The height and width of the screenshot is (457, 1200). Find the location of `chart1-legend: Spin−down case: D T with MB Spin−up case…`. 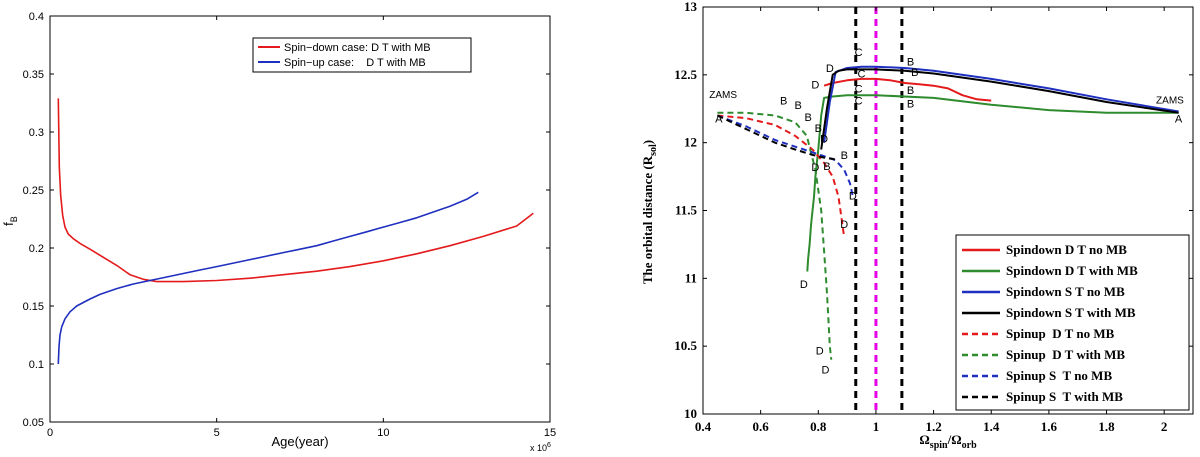

chart1-legend: Spin−down case: D T with MB Spin−up case… is located at coordinates (362, 55).